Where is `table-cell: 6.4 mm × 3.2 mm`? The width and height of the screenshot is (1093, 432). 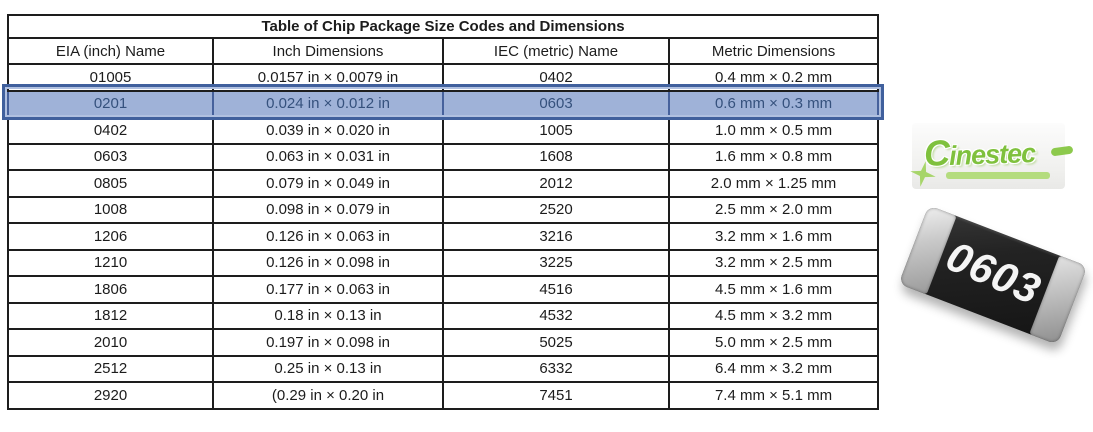 table-cell: 6.4 mm × 3.2 mm is located at coordinates (773, 368).